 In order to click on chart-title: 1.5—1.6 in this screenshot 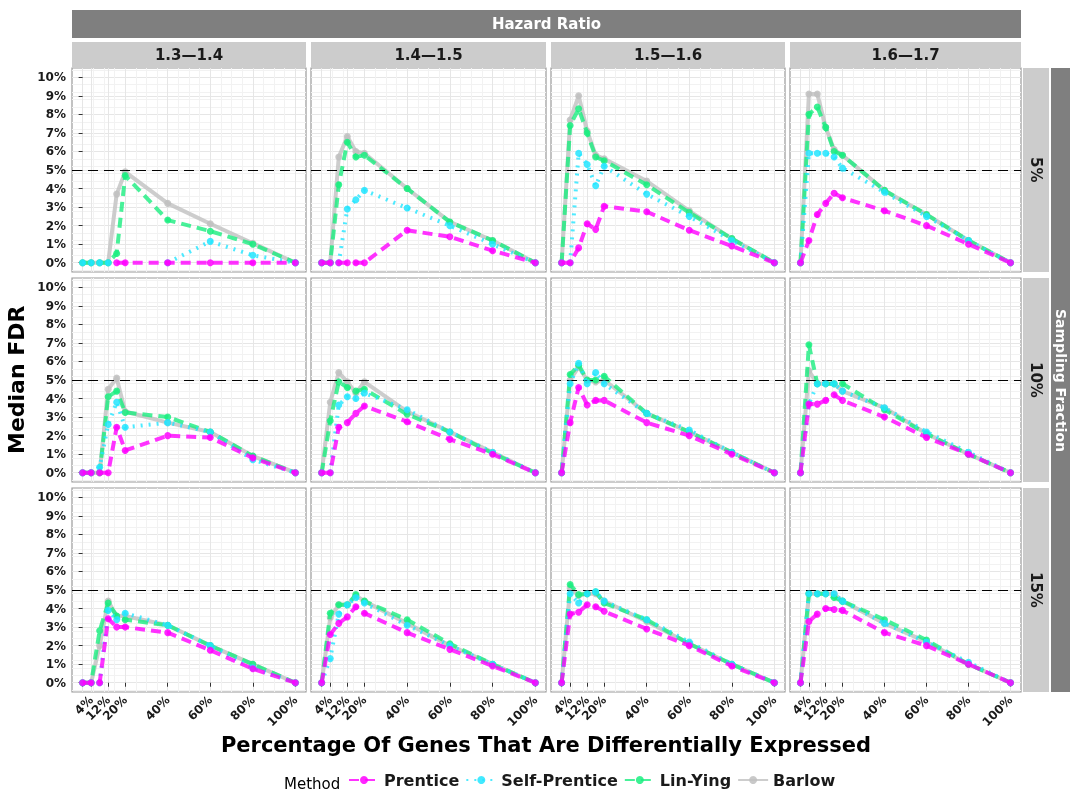, I will do `click(668, 54)`.